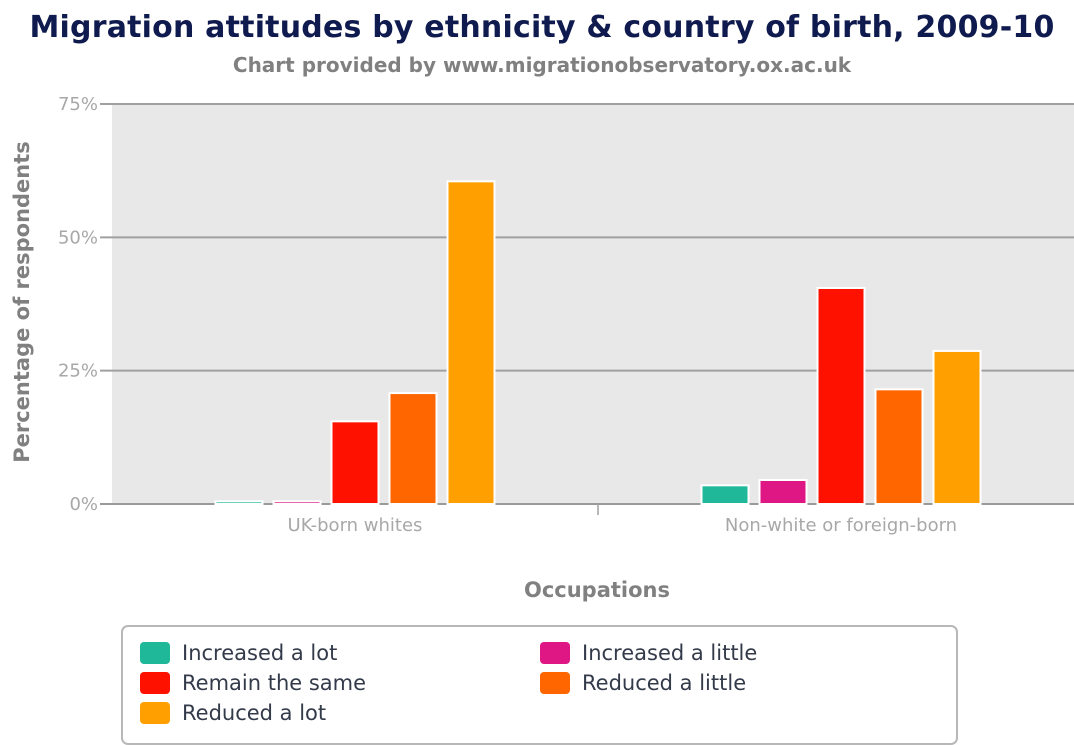 This screenshot has width=1074, height=745. Describe the element at coordinates (254, 713) in the screenshot. I see `legend-label: Reduced a lot` at that location.